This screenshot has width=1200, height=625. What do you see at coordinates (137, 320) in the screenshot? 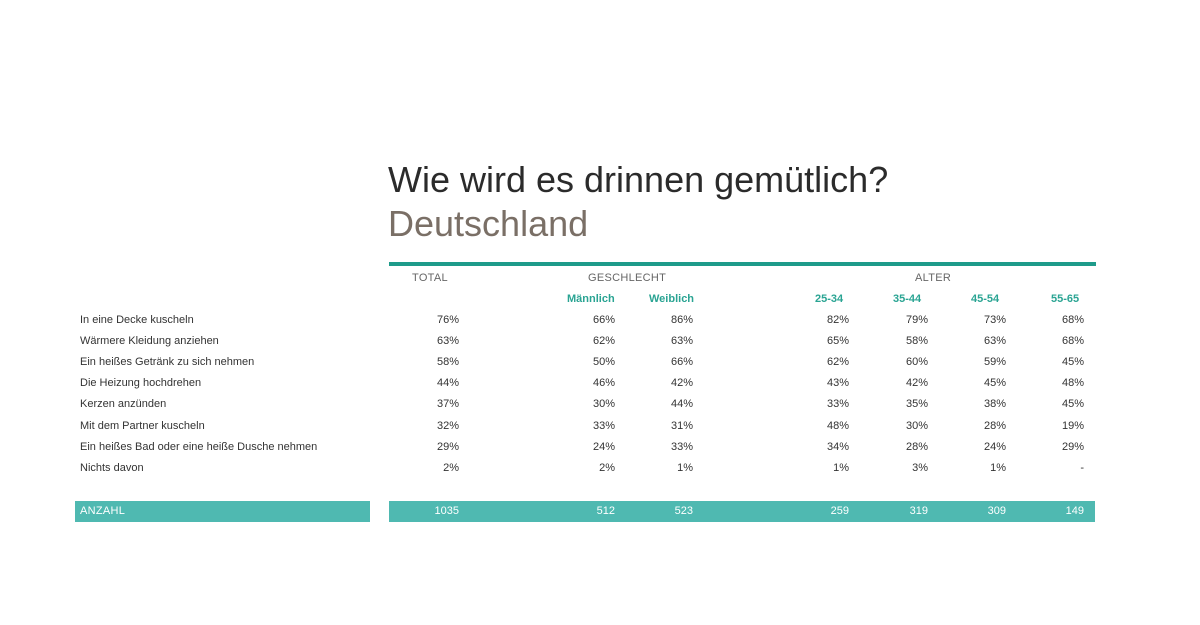
I see `row-label: In eine Decke kuscheln` at bounding box center [137, 320].